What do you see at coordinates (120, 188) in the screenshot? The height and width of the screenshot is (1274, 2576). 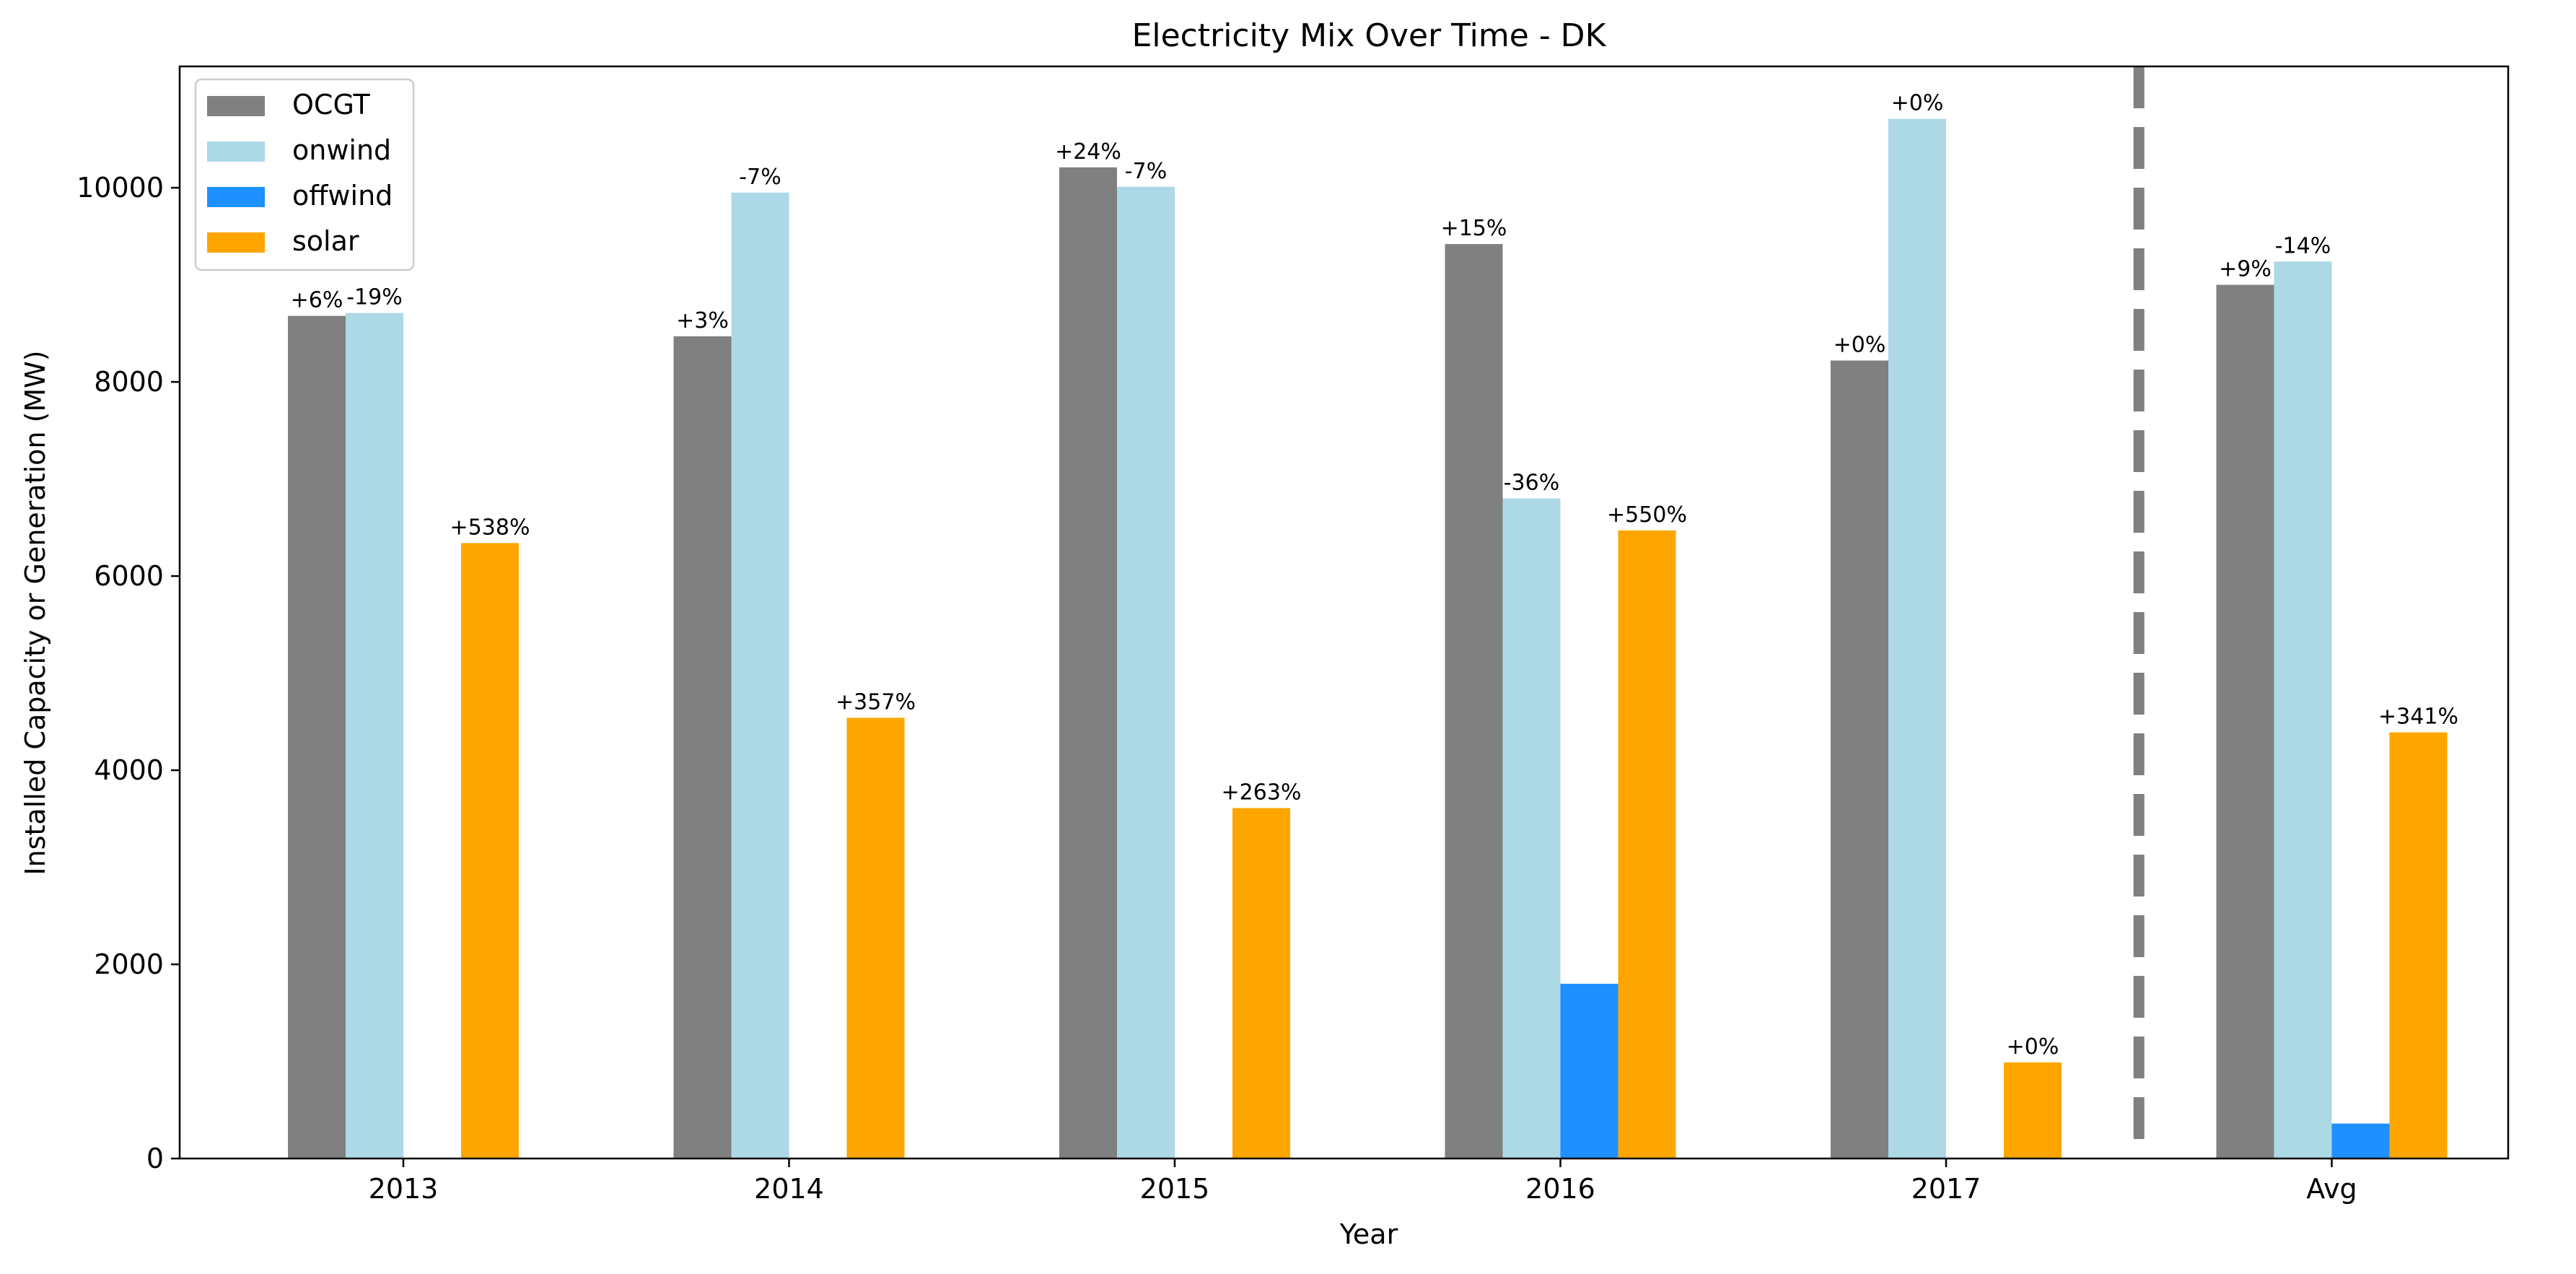 I see `y-tick-label: 10000` at bounding box center [120, 188].